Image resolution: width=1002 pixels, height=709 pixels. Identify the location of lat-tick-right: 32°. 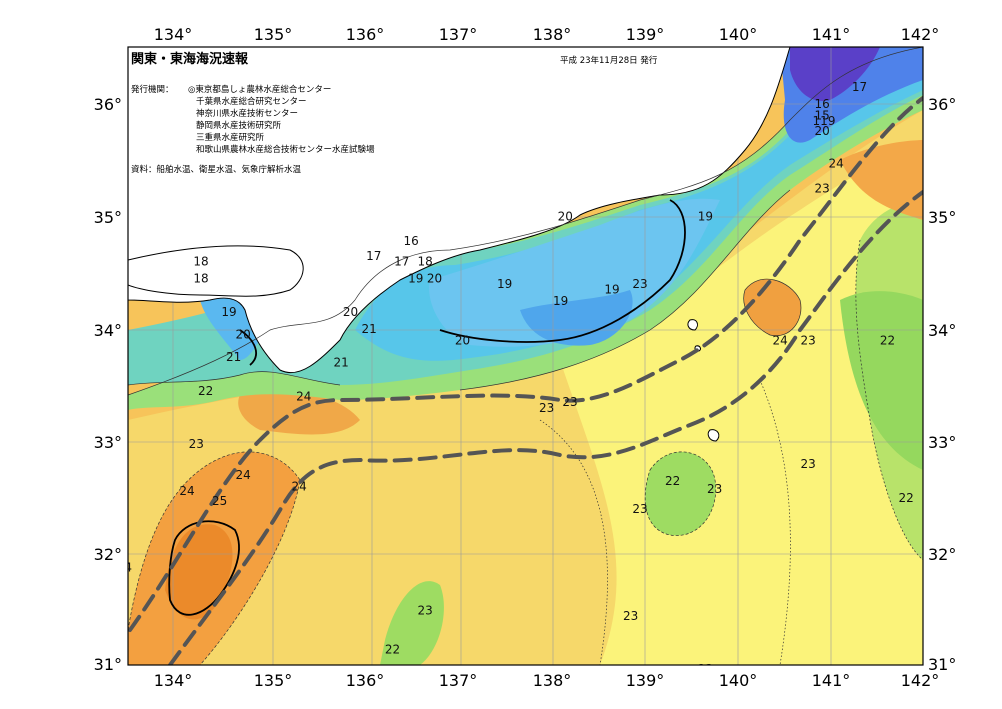
(942, 554).